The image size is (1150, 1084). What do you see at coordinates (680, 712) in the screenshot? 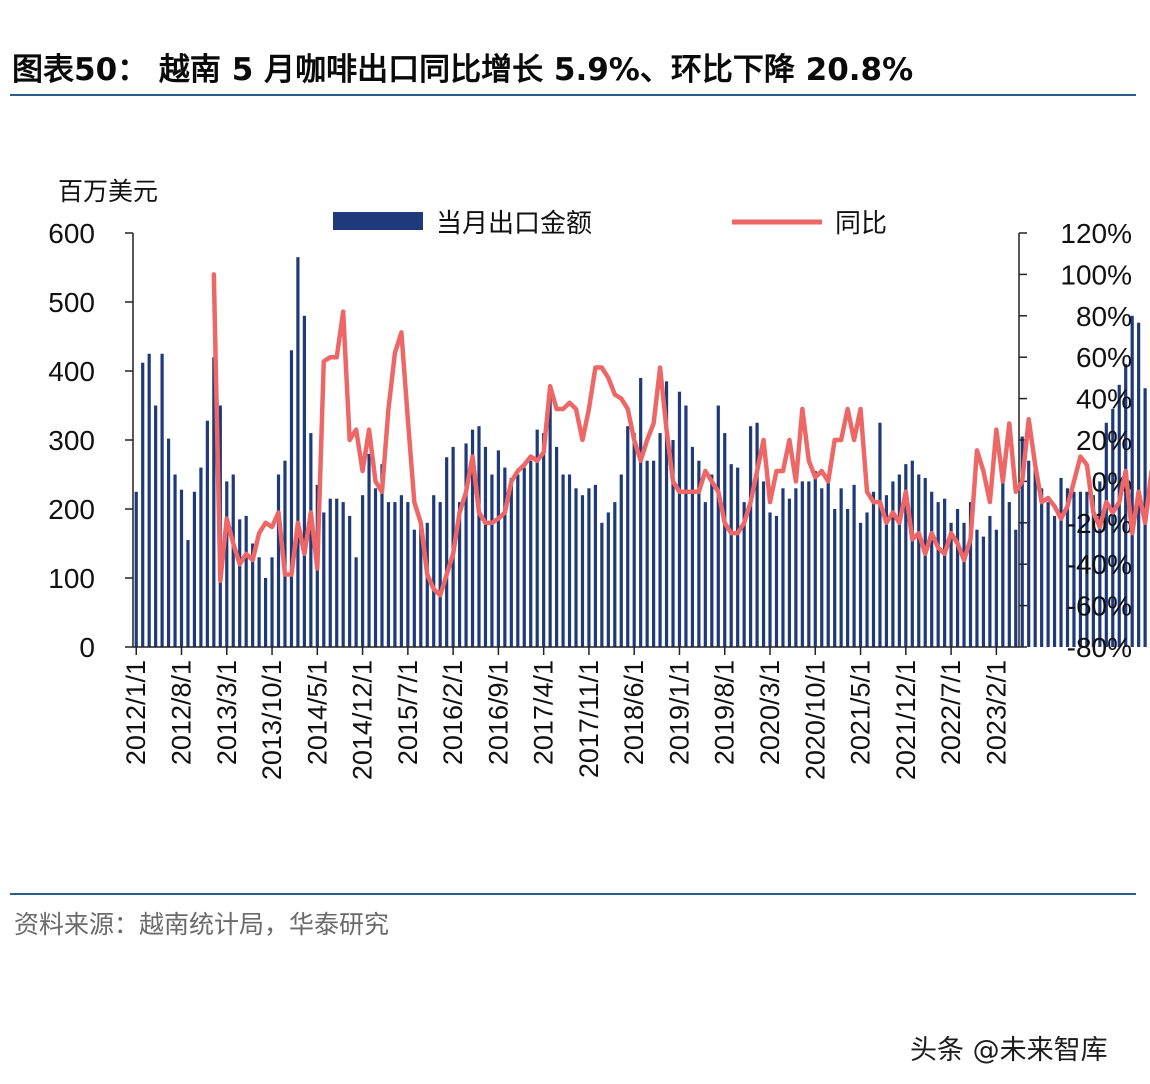
I see `x-axis-tick-label: 2019/1/1` at bounding box center [680, 712].